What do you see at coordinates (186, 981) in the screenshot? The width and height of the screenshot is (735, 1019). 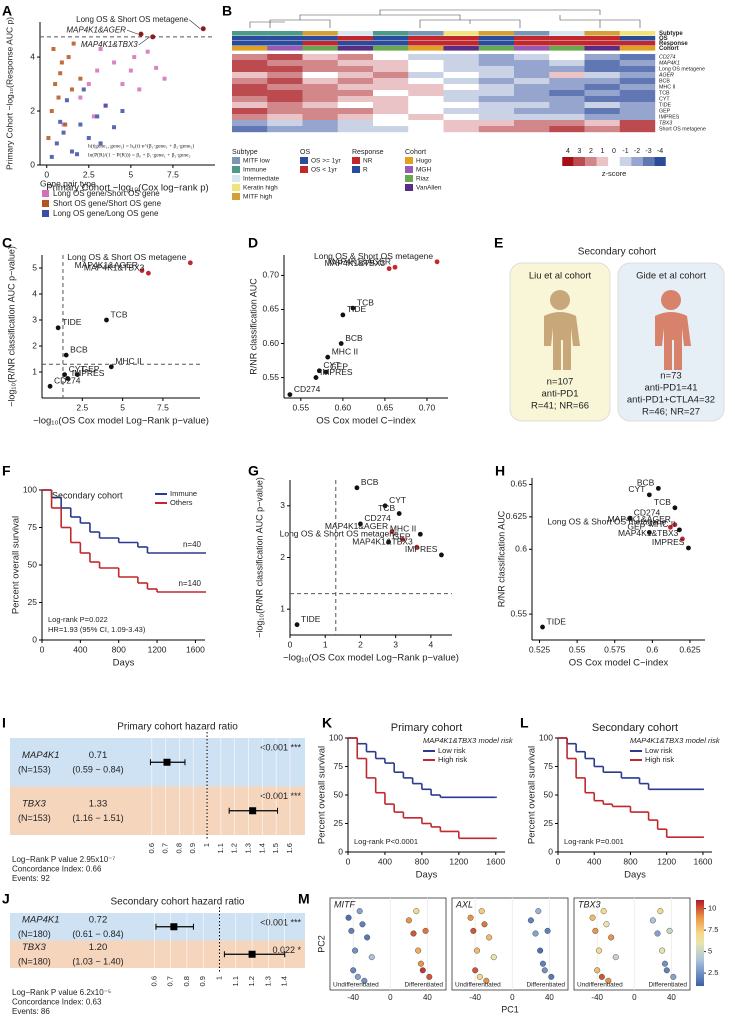 I see `x-tick-label: 0.8` at bounding box center [186, 981].